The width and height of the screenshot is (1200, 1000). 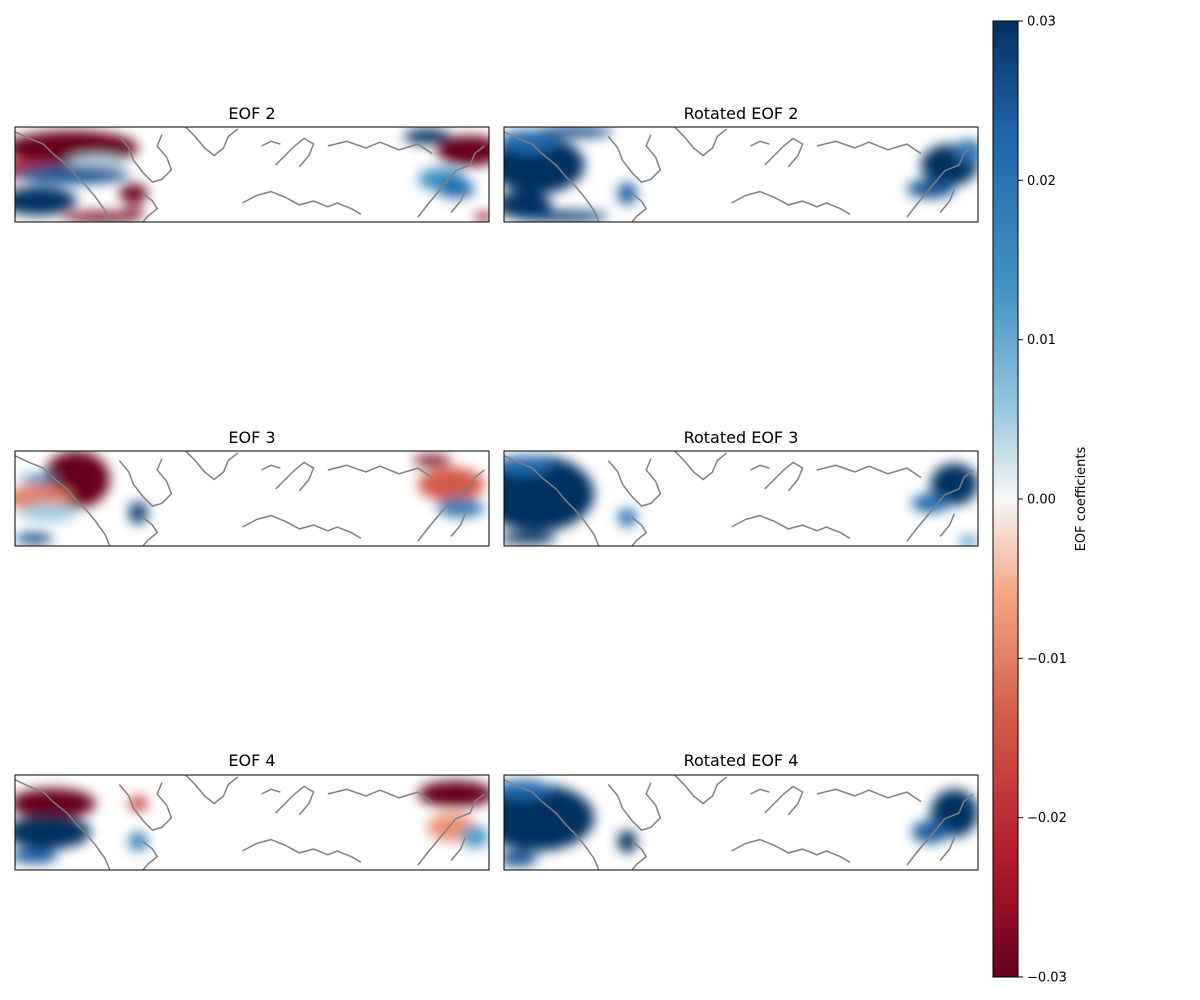 What do you see at coordinates (1041, 22) in the screenshot?
I see `colorbar-tick-label: 0.03` at bounding box center [1041, 22].